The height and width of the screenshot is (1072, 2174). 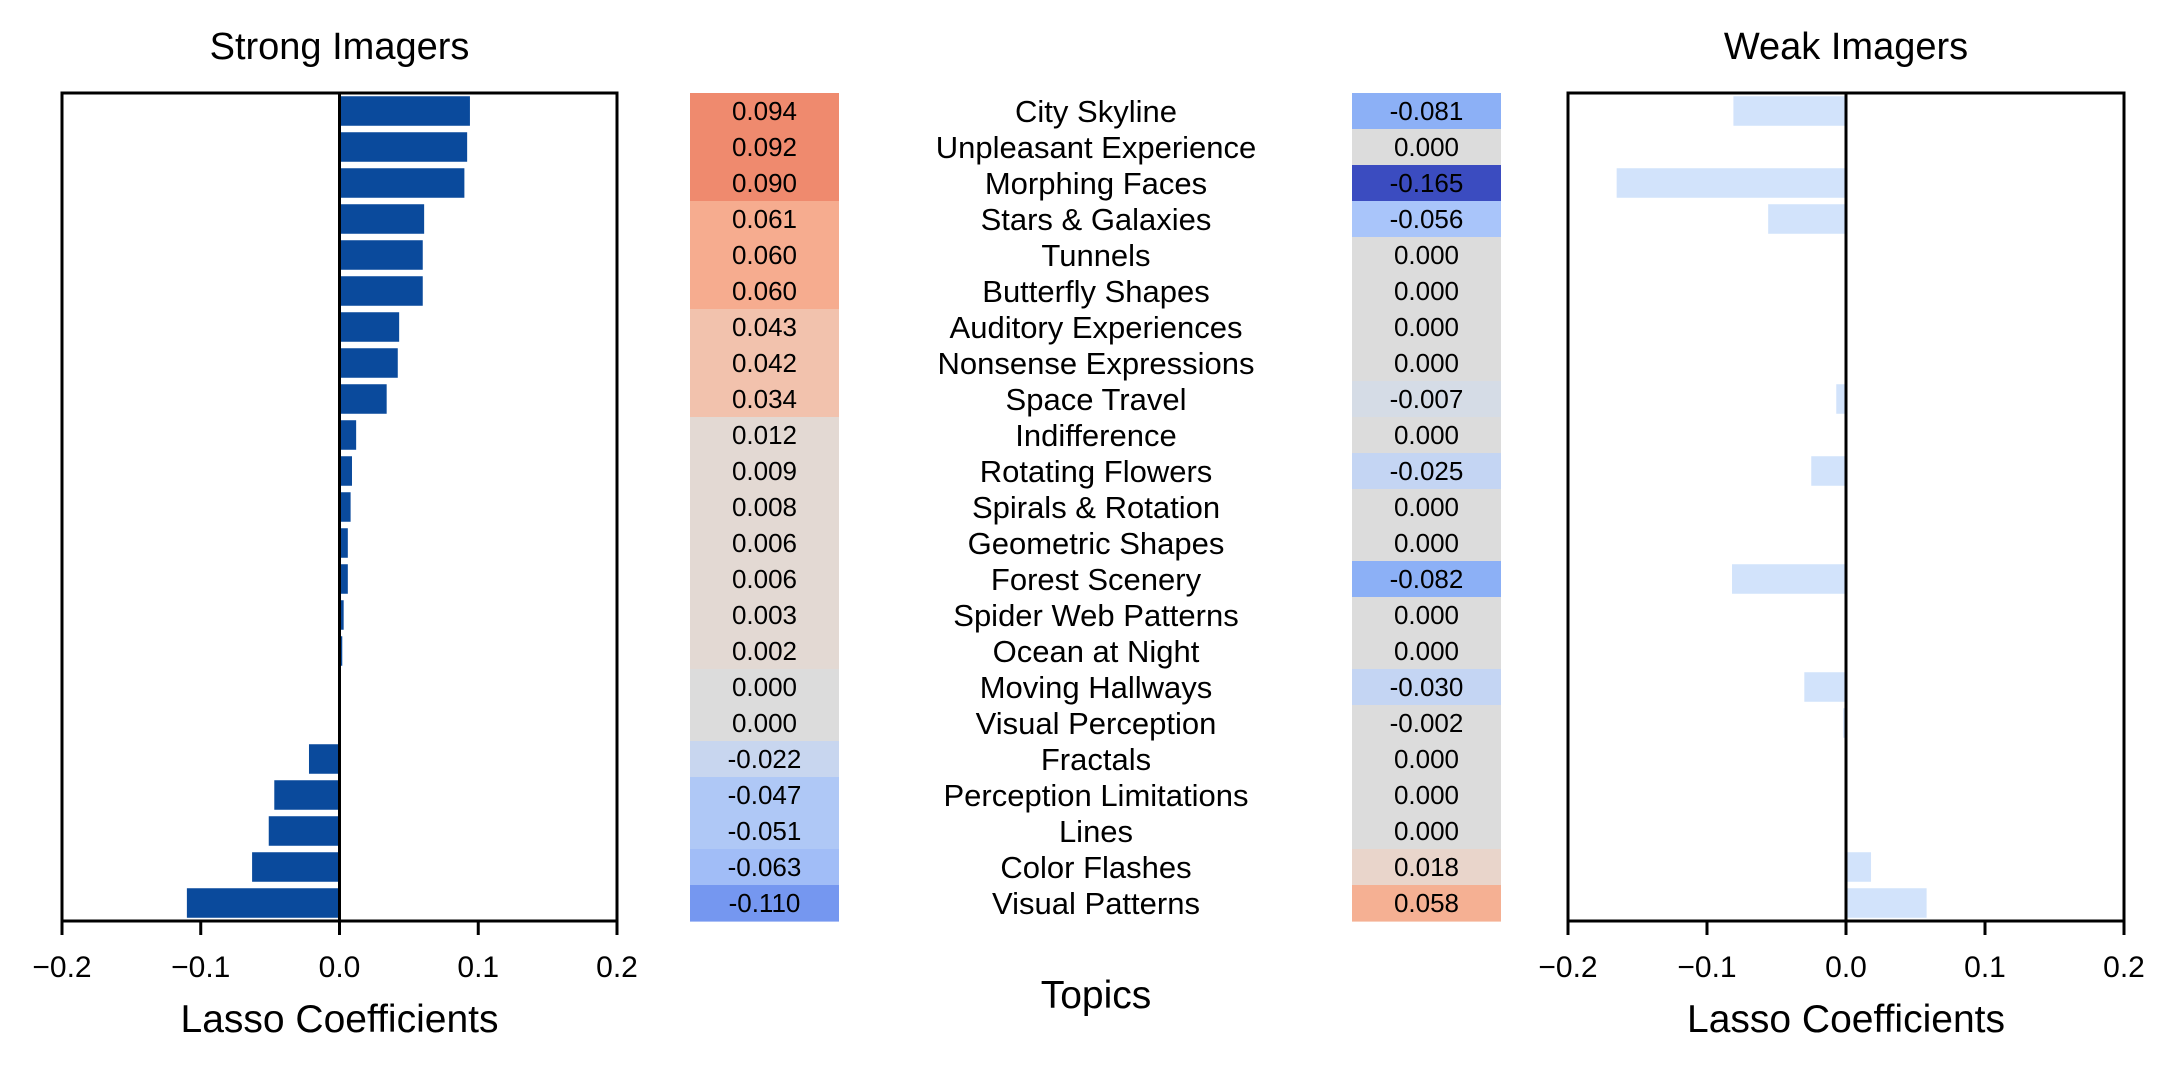 I want to click on heat-value-w-6: 0.000, so click(x=1426, y=327).